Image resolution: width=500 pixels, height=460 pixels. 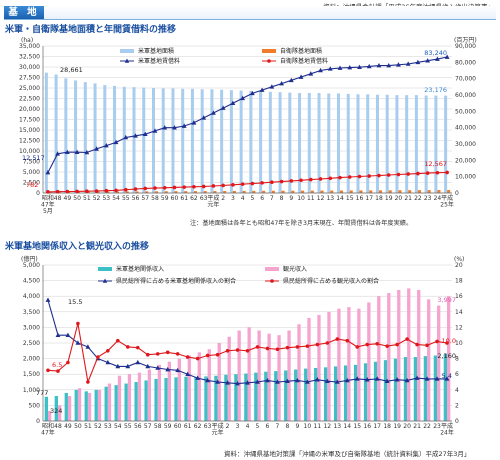 I want to click on chart1-y-right-tick: 50,000, so click(x=465, y=111).